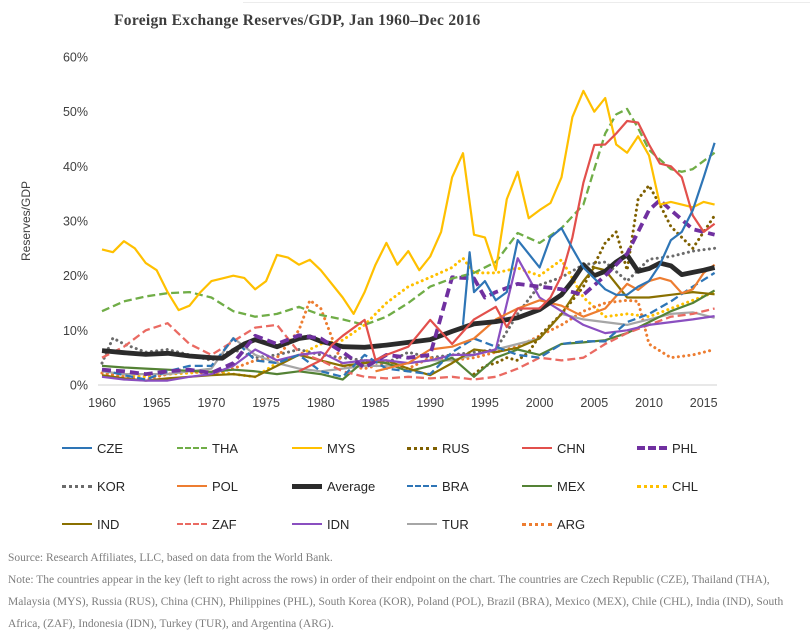 This screenshot has height=634, width=810. I want to click on legend-swatch-CZE, so click(77, 448).